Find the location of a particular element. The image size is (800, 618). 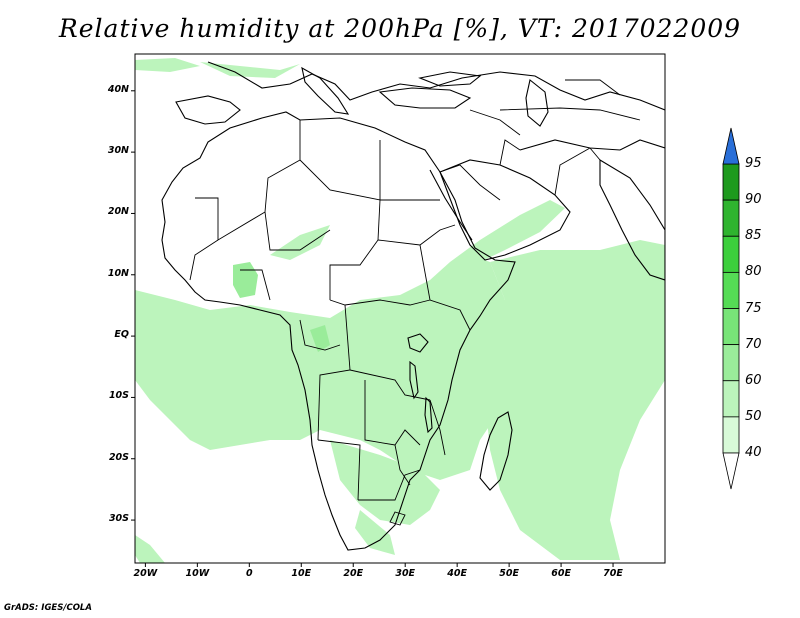

humidity-area-southern-africa is located at coordinates (385, 482).